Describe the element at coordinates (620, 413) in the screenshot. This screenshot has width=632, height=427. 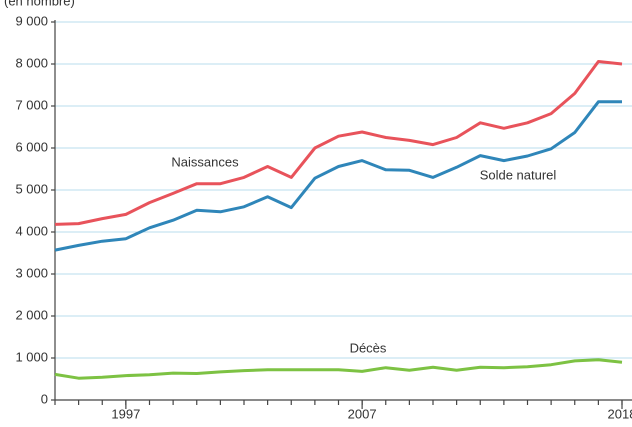
I see `x-tick-label: 2018` at that location.